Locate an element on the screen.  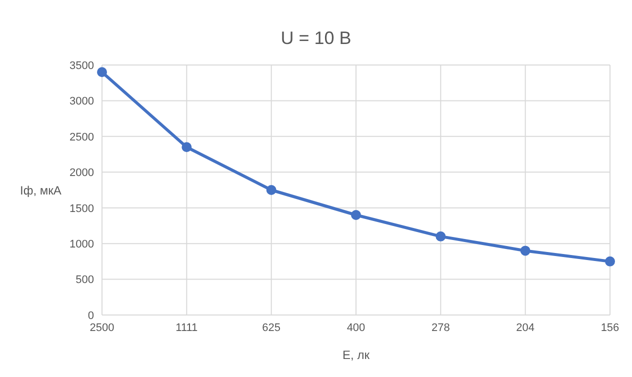
chart-title: U = 10 В is located at coordinates (316, 38).